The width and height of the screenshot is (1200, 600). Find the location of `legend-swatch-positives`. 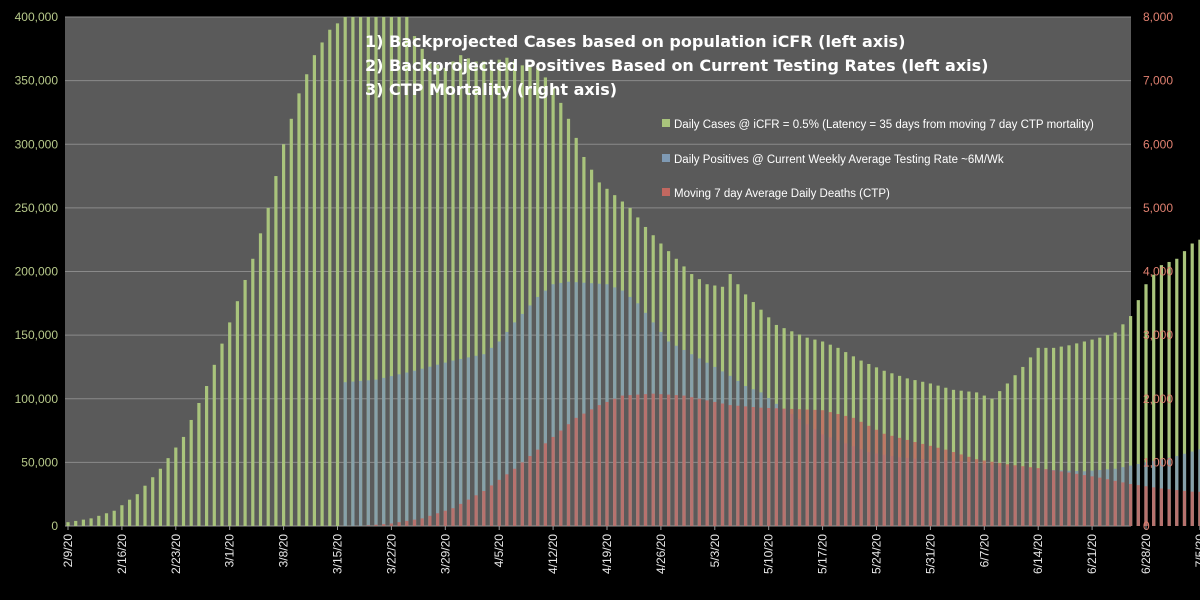

legend-swatch-positives is located at coordinates (666, 158).